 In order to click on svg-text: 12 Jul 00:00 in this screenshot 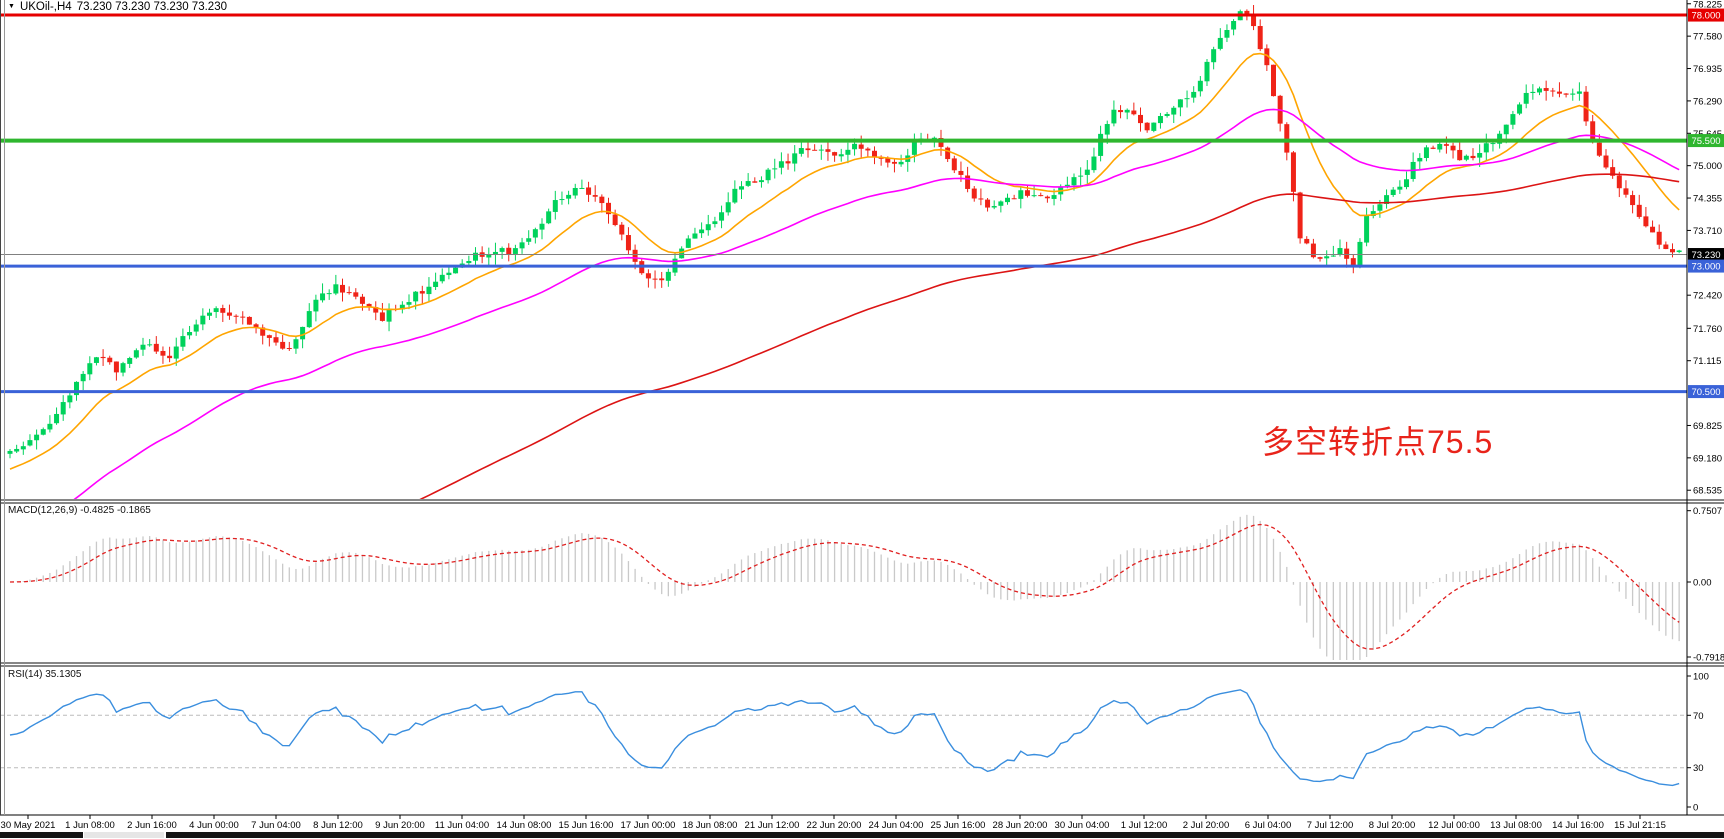, I will do `click(1454, 825)`.